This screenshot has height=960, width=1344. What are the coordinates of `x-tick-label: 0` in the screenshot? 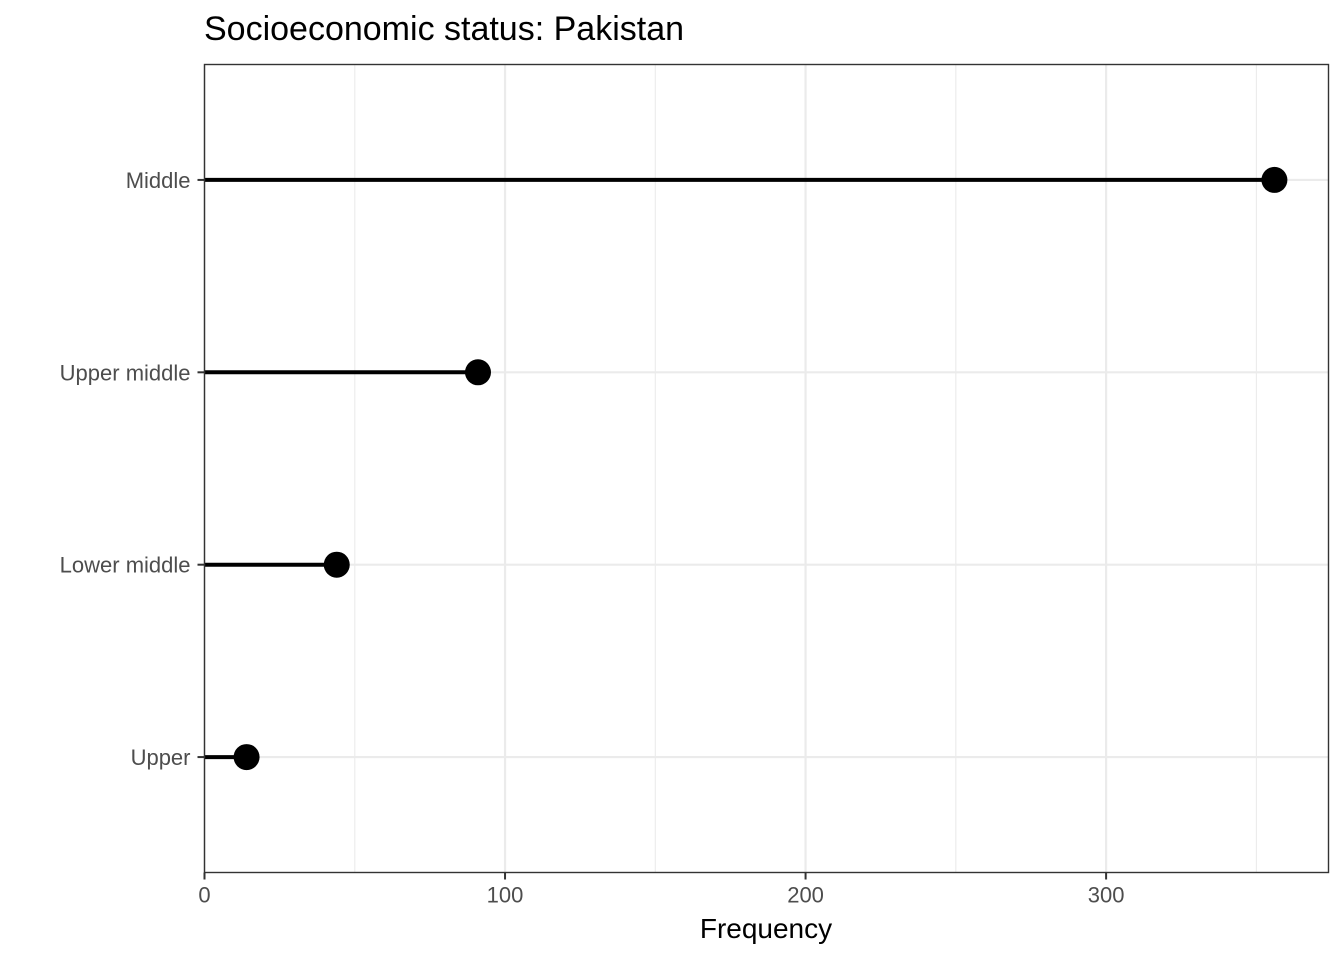 It's located at (204, 895).